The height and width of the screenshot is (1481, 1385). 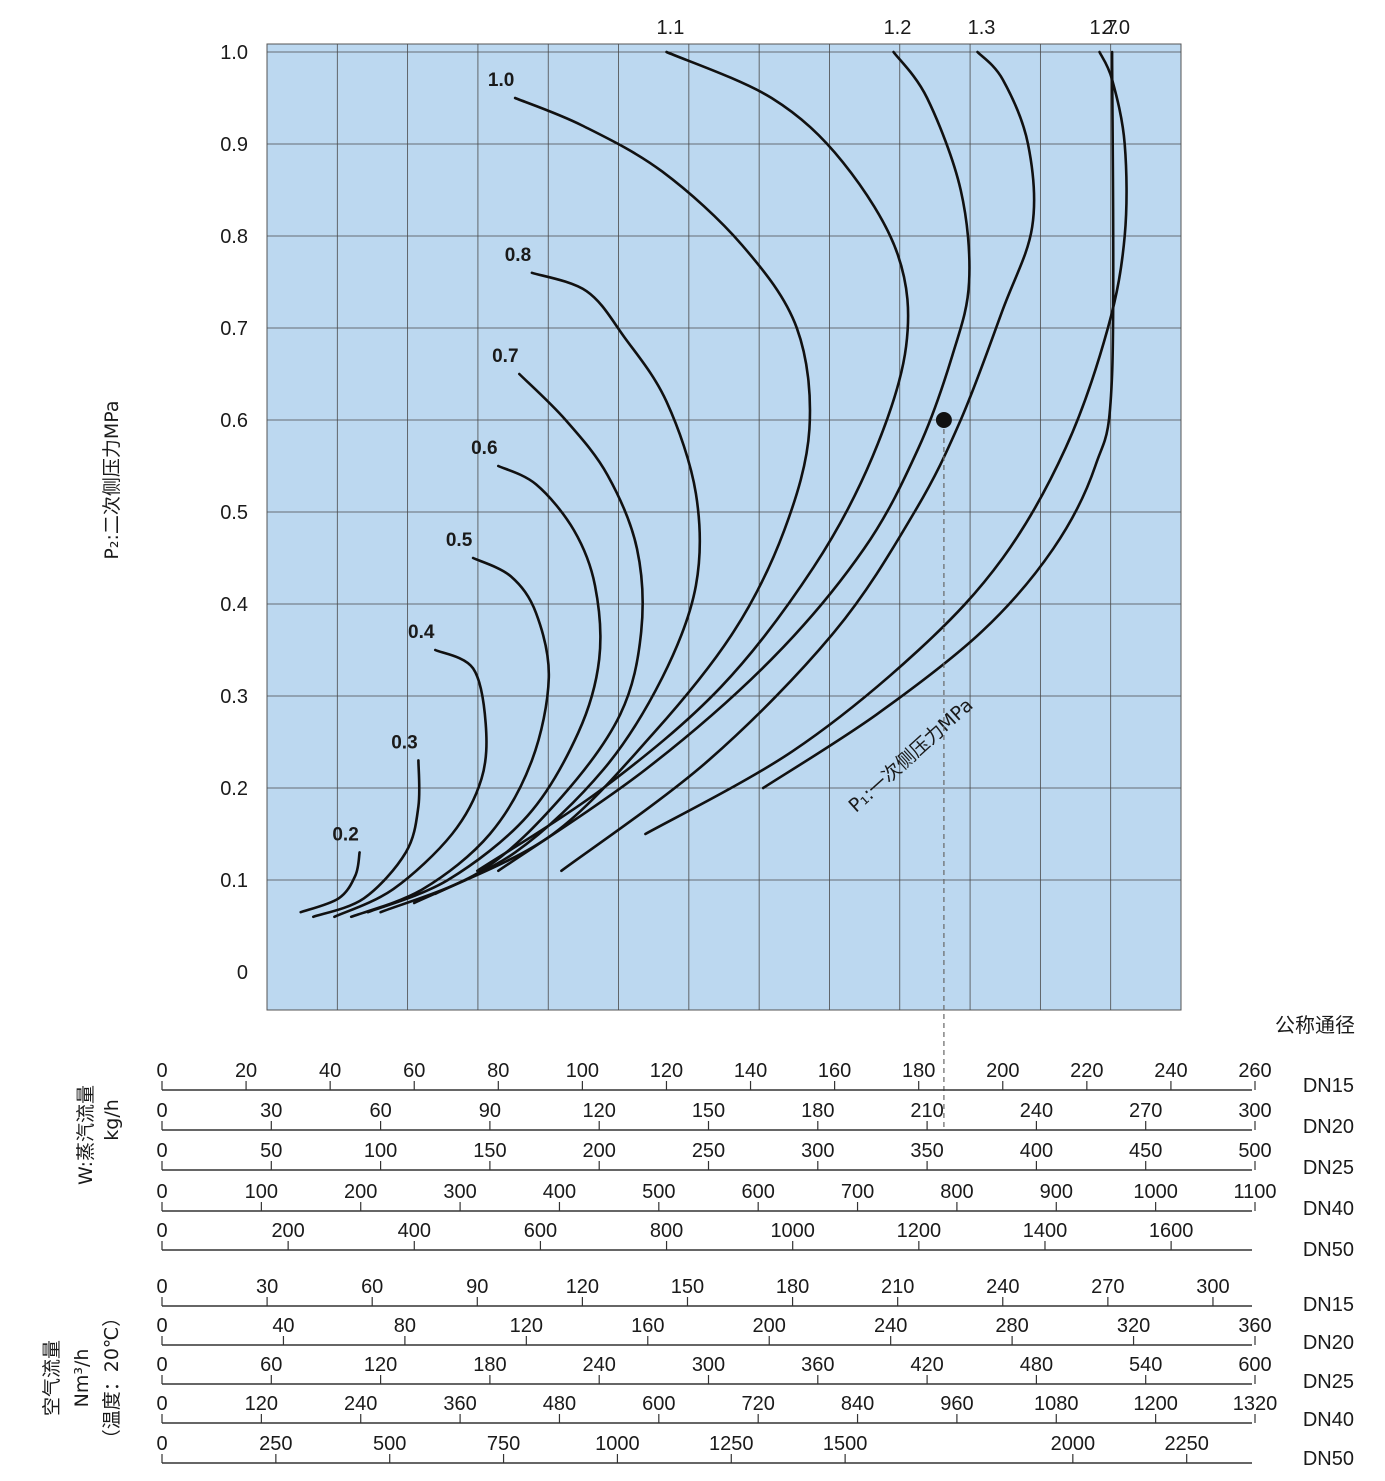 I want to click on steam-scale-DN20-tick-label: 240, so click(x=1036, y=1111).